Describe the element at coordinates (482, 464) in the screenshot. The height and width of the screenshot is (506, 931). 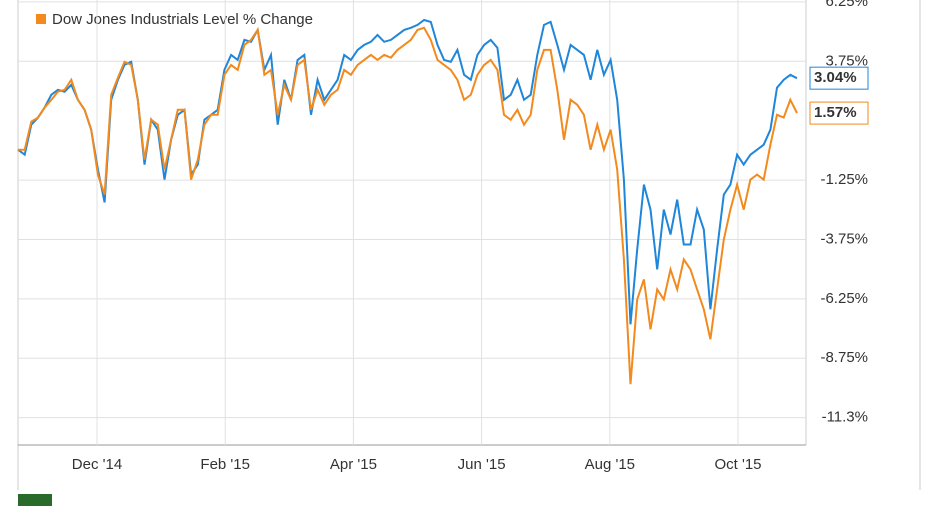
I see `x-tick-label: Jun '15` at that location.